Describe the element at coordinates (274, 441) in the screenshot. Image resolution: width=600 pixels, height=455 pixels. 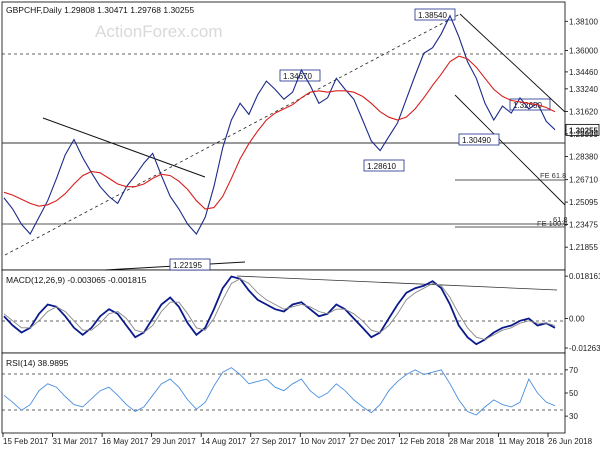
I see `xtick-label: 27 Sep 2017` at that location.